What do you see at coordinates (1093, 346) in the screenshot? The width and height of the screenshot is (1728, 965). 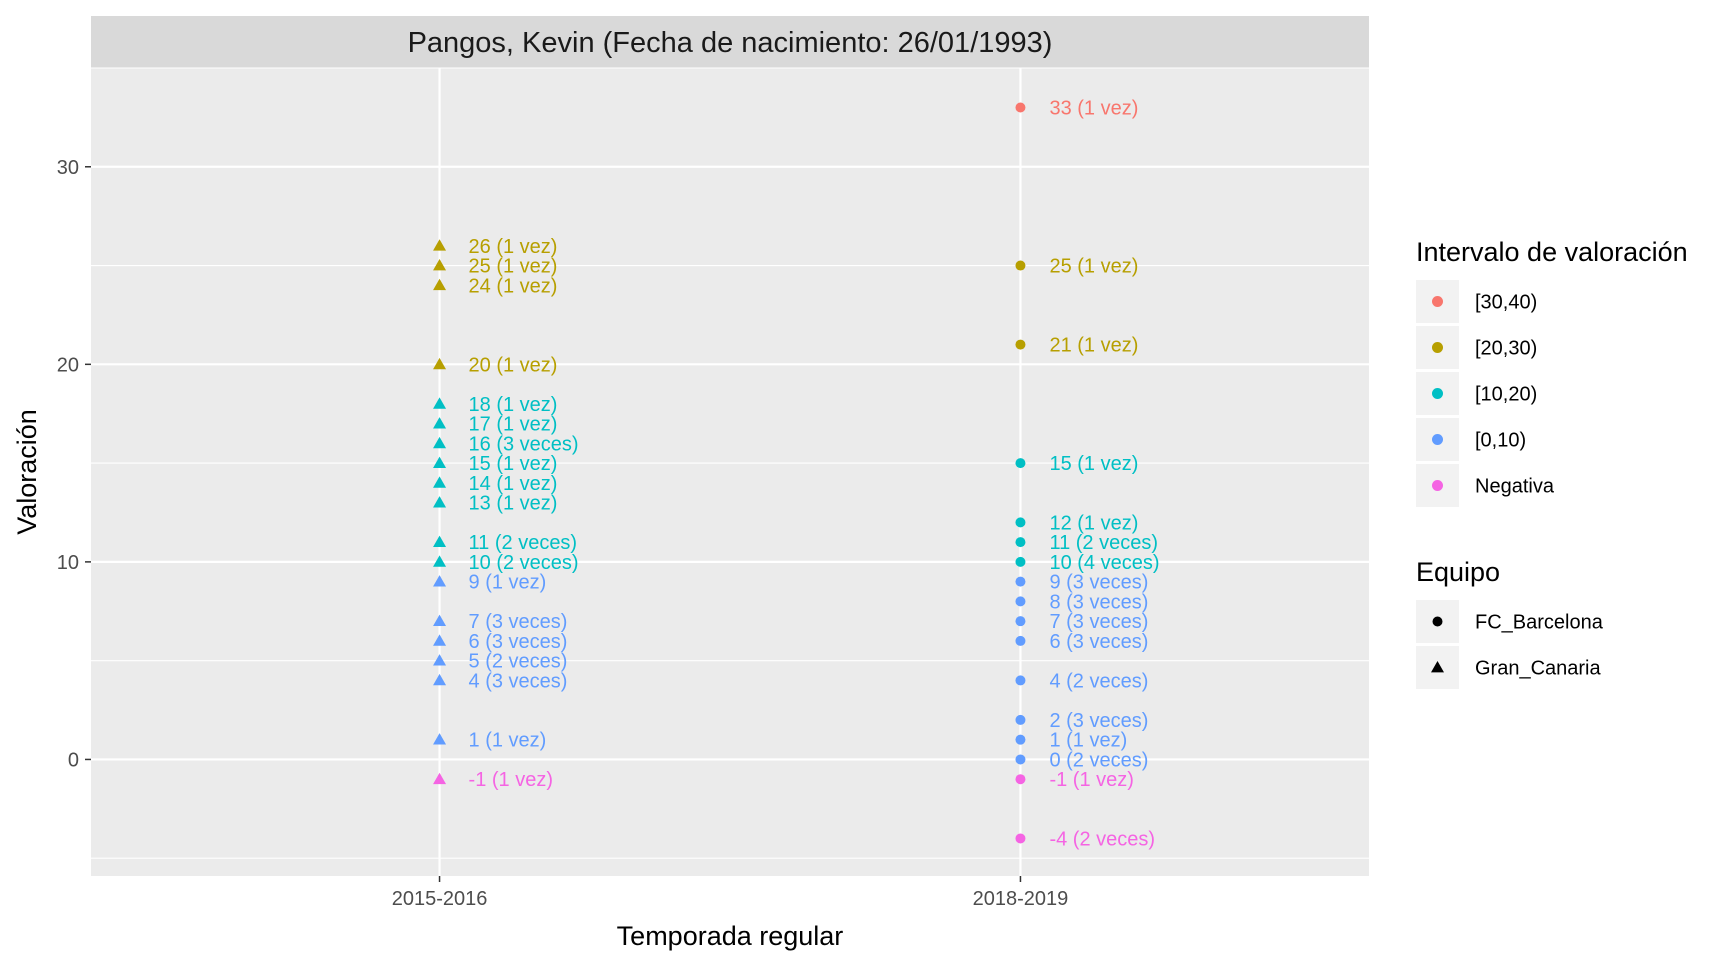 I see `data-label: 21 (1 vez)` at bounding box center [1093, 346].